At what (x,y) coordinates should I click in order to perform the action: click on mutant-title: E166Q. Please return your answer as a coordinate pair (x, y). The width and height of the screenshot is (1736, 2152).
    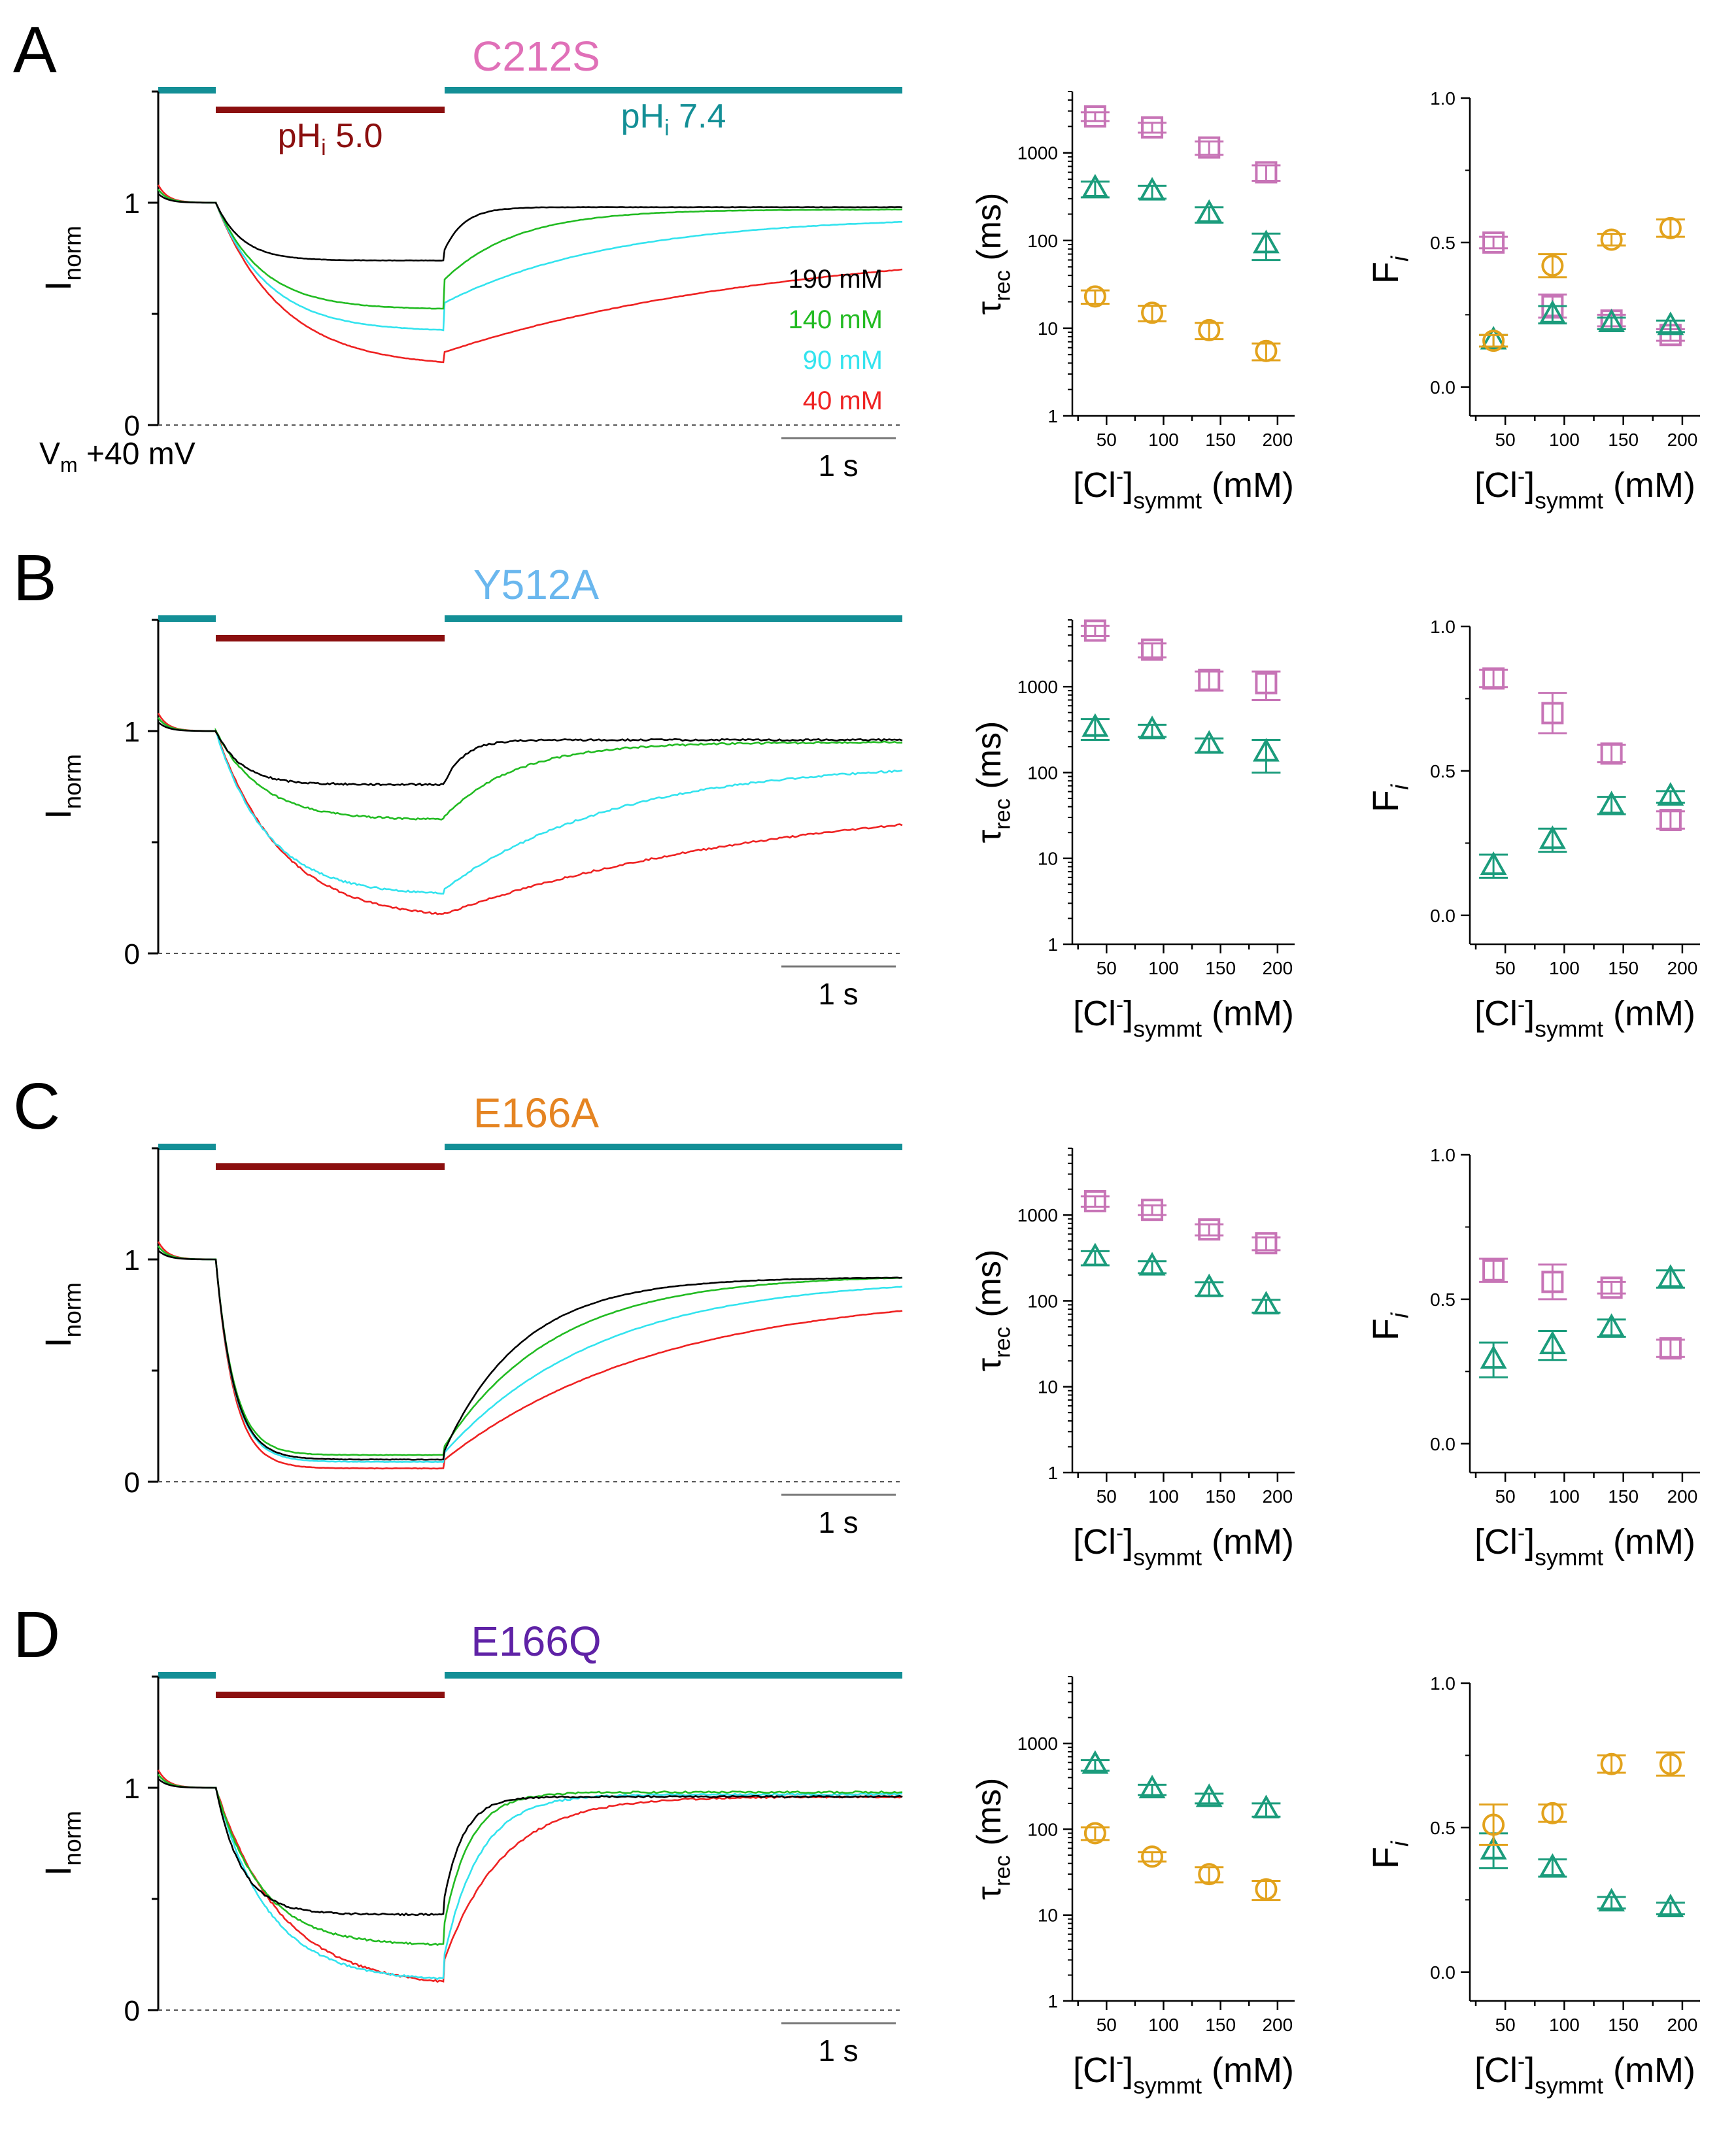
    Looking at the image, I should click on (536, 1641).